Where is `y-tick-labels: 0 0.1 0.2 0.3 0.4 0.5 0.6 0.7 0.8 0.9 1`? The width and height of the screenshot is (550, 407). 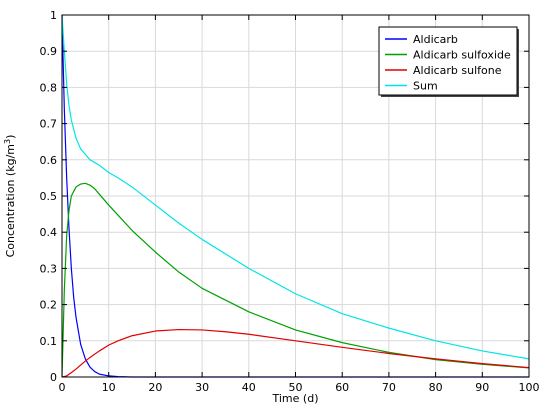 y-tick-labels: 0 0.1 0.2 0.3 0.4 0.5 0.6 0.7 0.8 0.9 1 is located at coordinates (49, 196).